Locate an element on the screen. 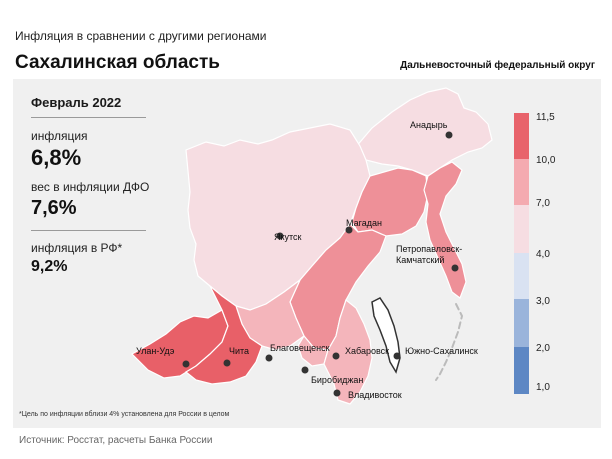 The height and width of the screenshot is (459, 612). legend-tick: 10,0 is located at coordinates (546, 160).